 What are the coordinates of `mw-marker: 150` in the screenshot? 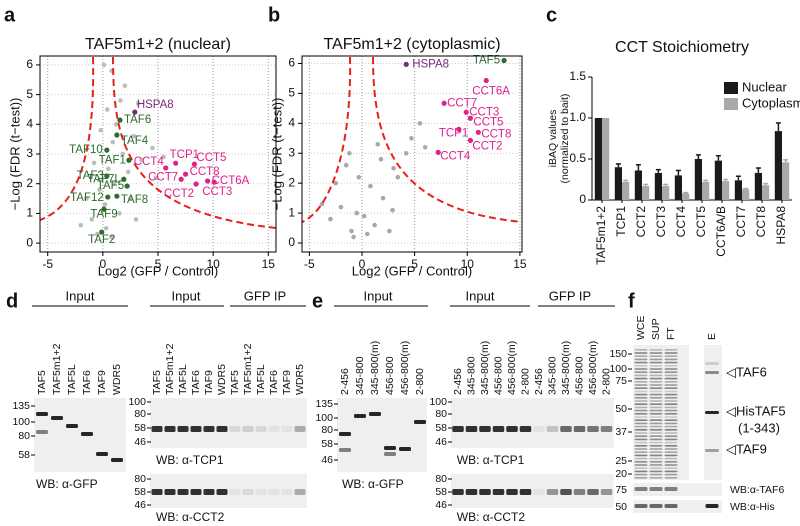 It's located at (618, 354).